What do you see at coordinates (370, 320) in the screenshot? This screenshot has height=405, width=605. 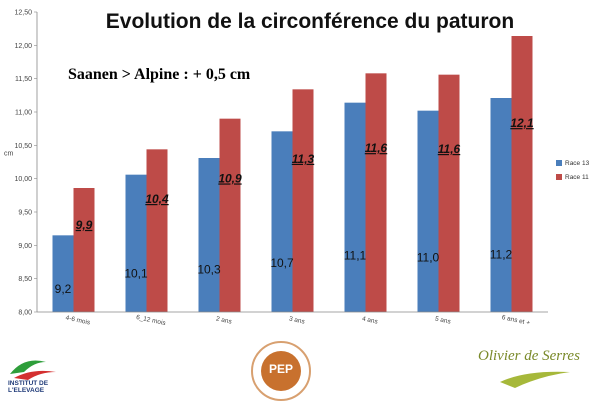 I see `x-tick-label: 4 ans` at bounding box center [370, 320].